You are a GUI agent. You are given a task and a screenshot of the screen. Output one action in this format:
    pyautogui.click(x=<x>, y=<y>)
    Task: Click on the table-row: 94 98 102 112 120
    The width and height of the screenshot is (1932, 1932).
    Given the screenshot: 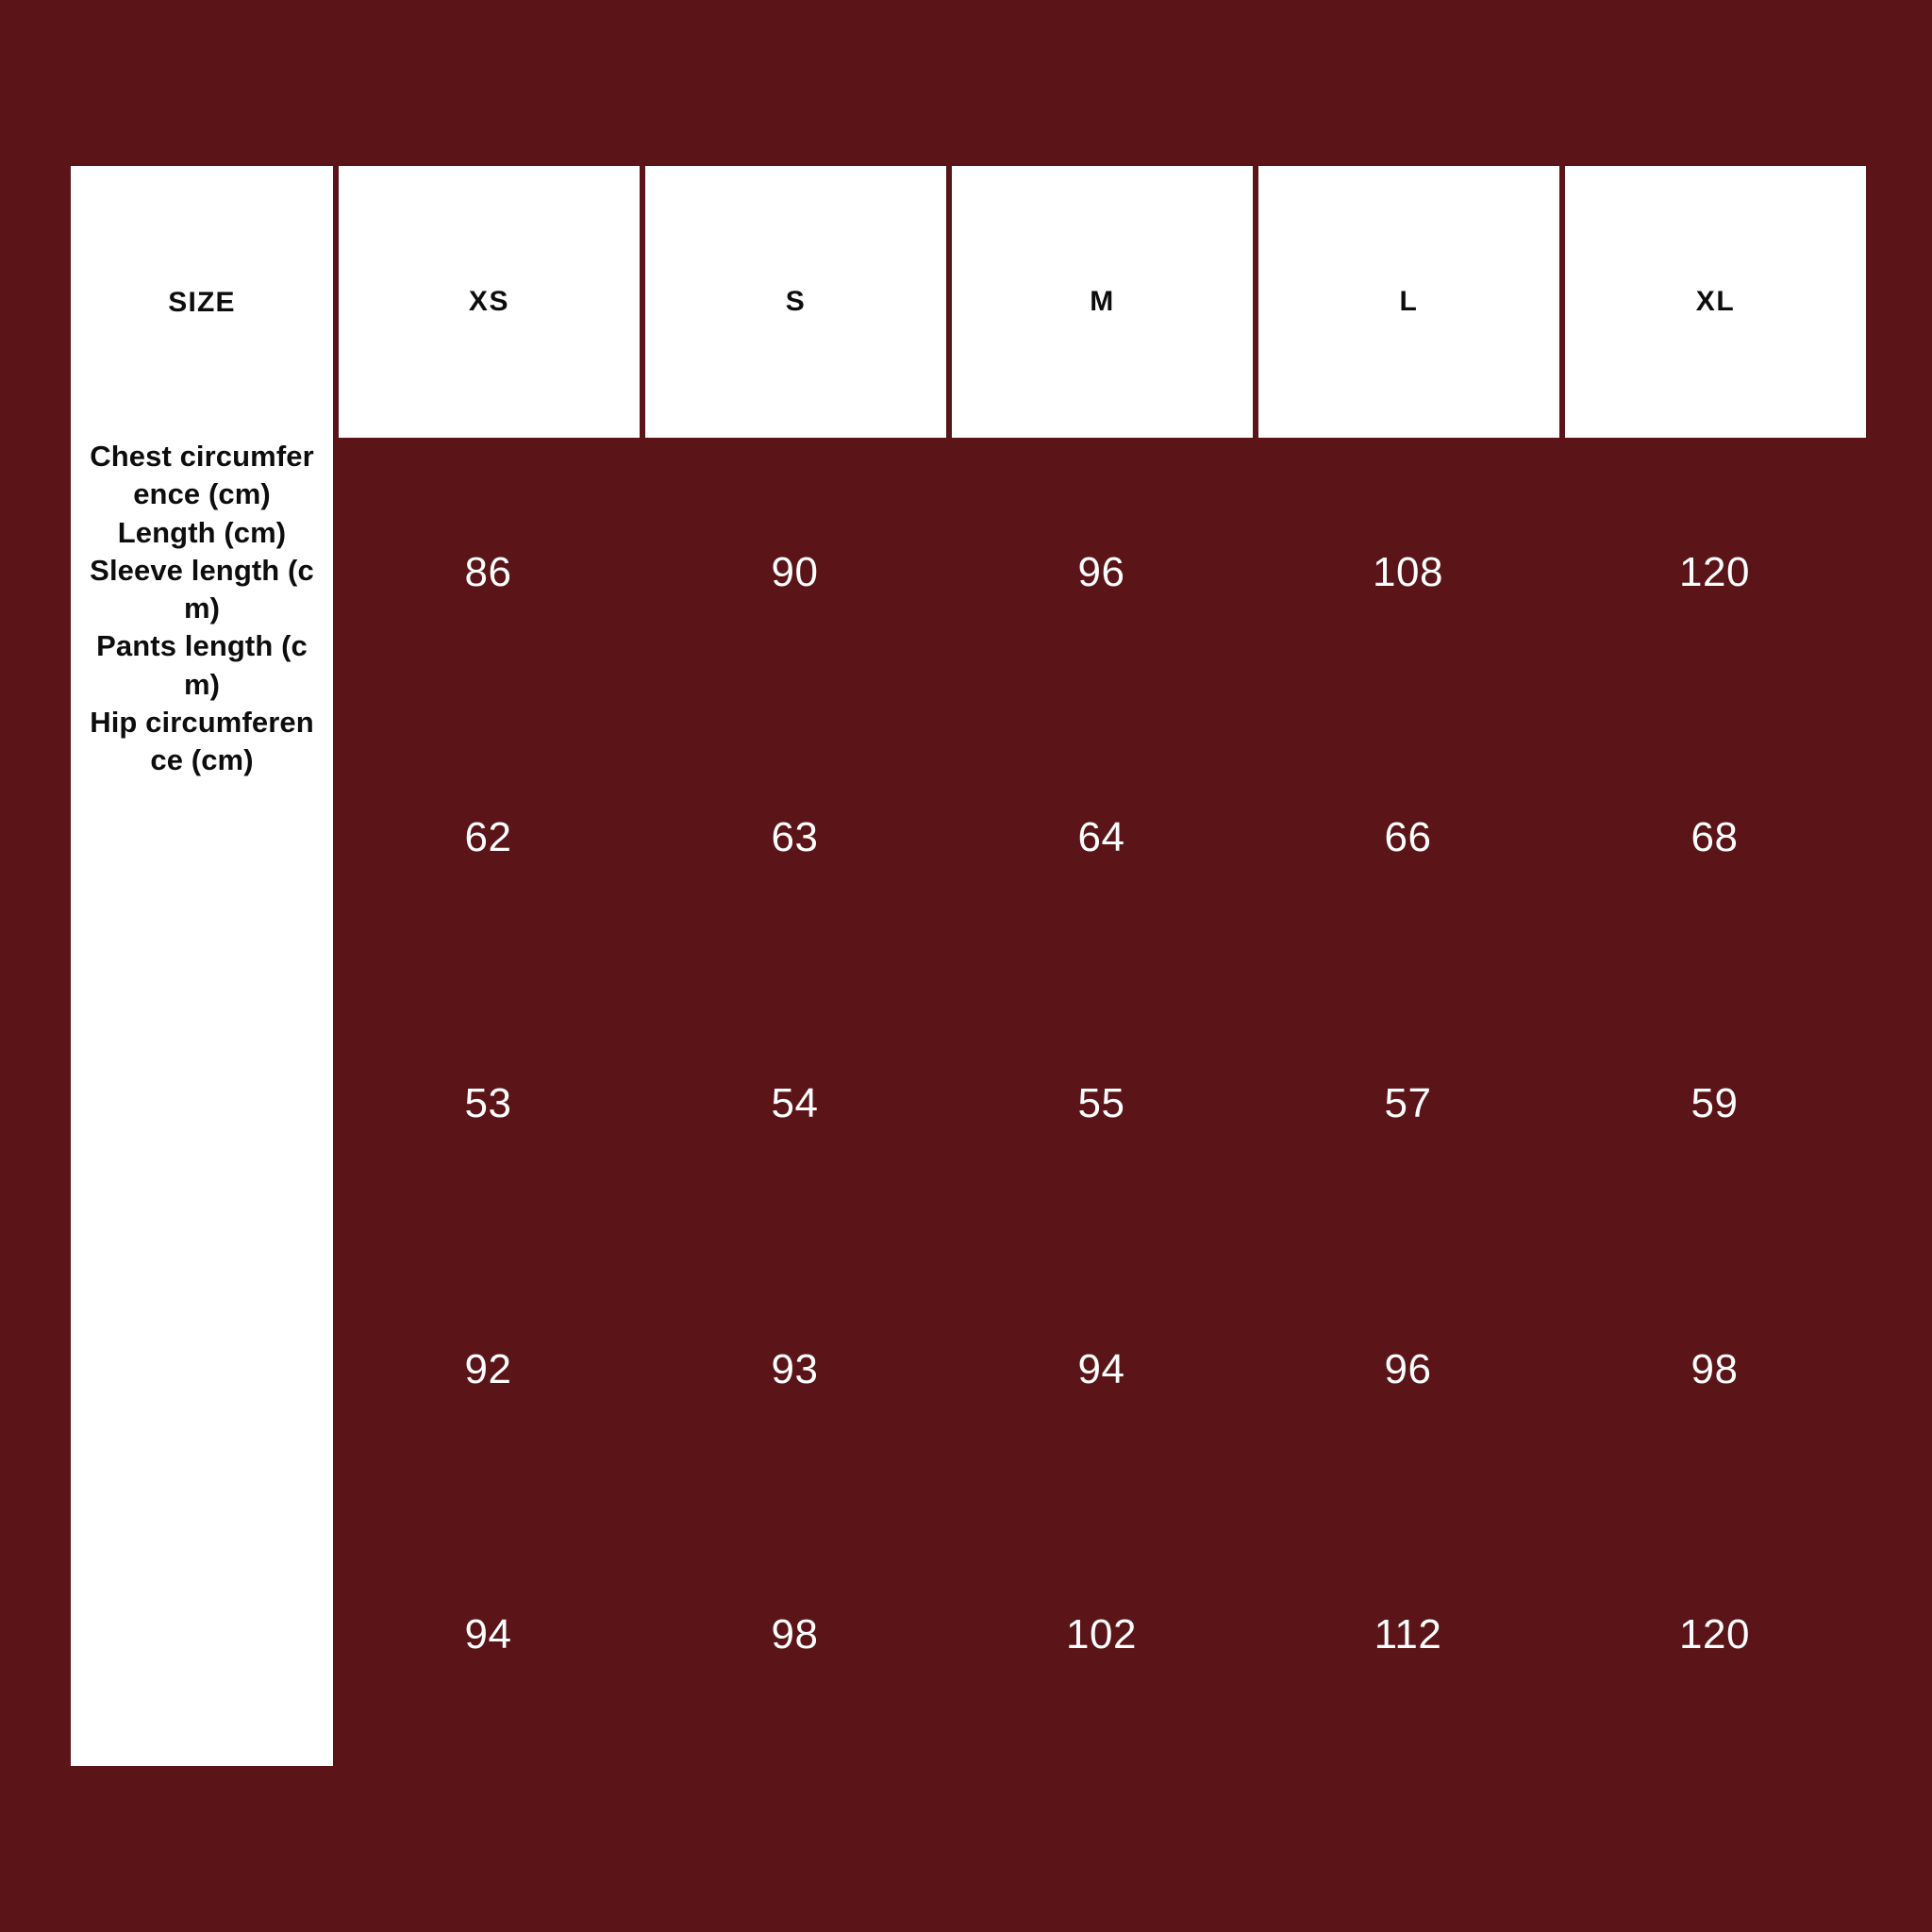 What is the action you would take?
    pyautogui.click(x=1099, y=1635)
    